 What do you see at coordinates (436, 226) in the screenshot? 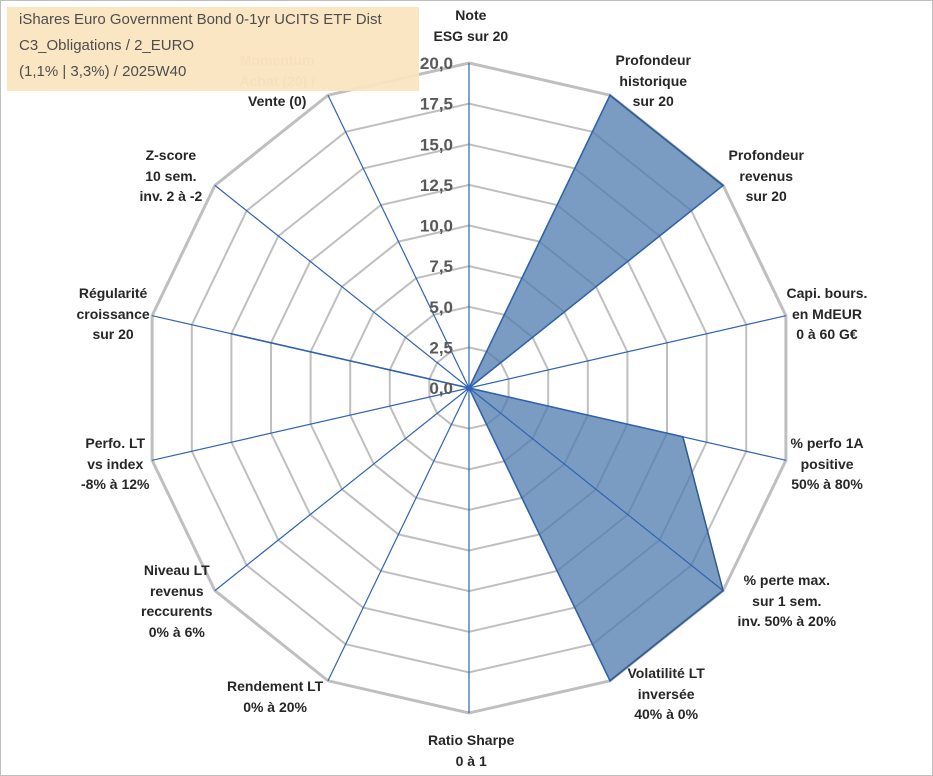
I see `tick-label-4: 10,0` at bounding box center [436, 226].